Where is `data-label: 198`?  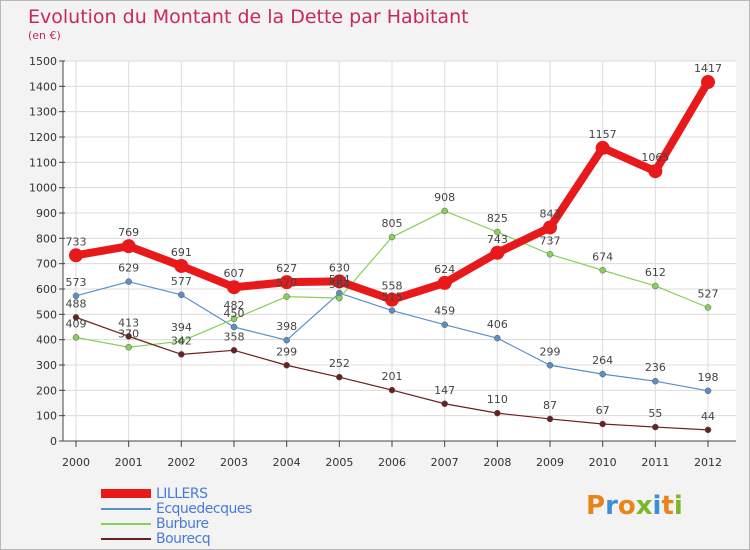
data-label: 198 is located at coordinates (708, 377).